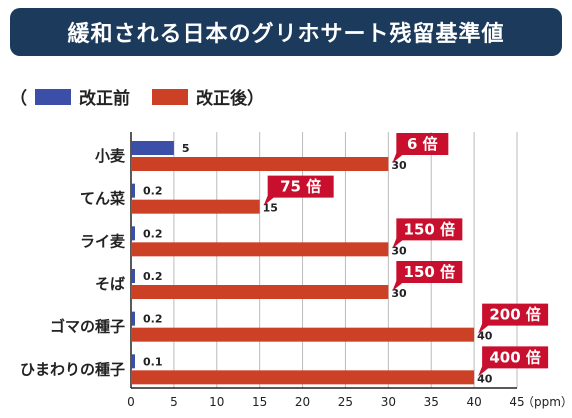 Image resolution: width=572 pixels, height=418 pixels. Describe the element at coordinates (186, 148) in the screenshot. I see `value-label-before-0: 5` at that location.